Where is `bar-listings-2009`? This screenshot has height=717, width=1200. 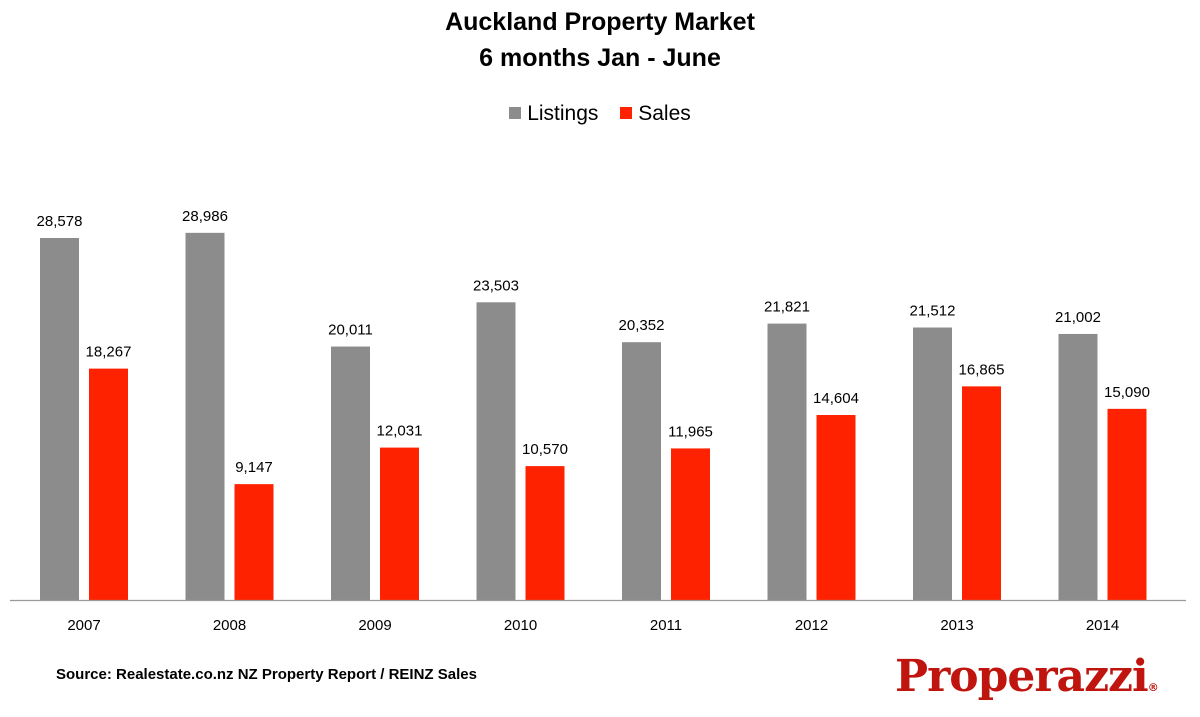 bar-listings-2009 is located at coordinates (350, 473).